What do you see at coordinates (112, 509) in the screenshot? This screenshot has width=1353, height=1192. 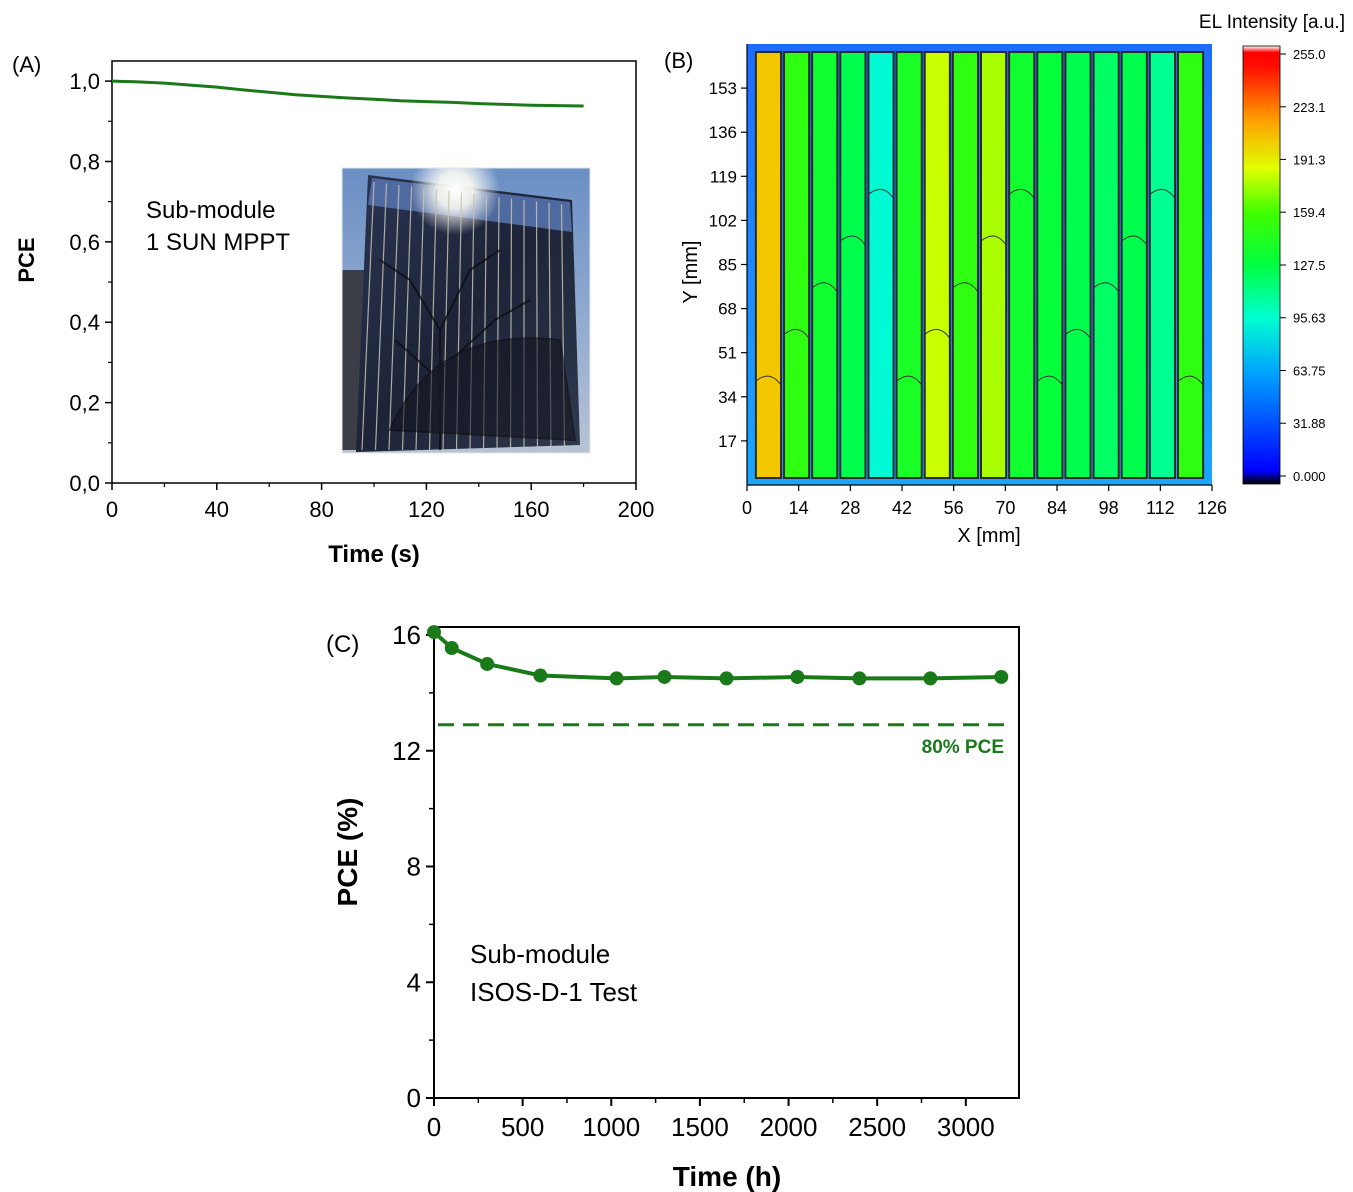 I see `x-tick-label-a: 0` at bounding box center [112, 509].